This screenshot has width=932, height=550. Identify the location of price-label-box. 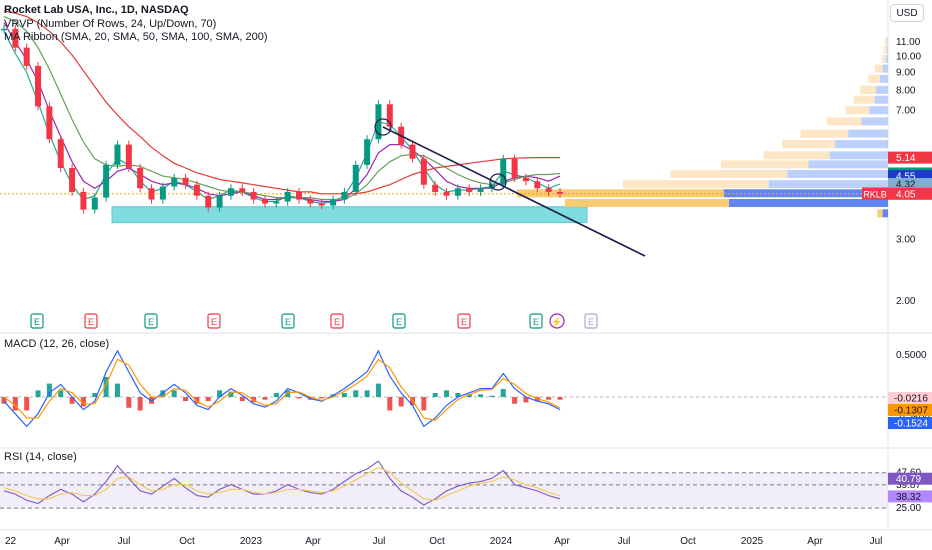
(910, 193).